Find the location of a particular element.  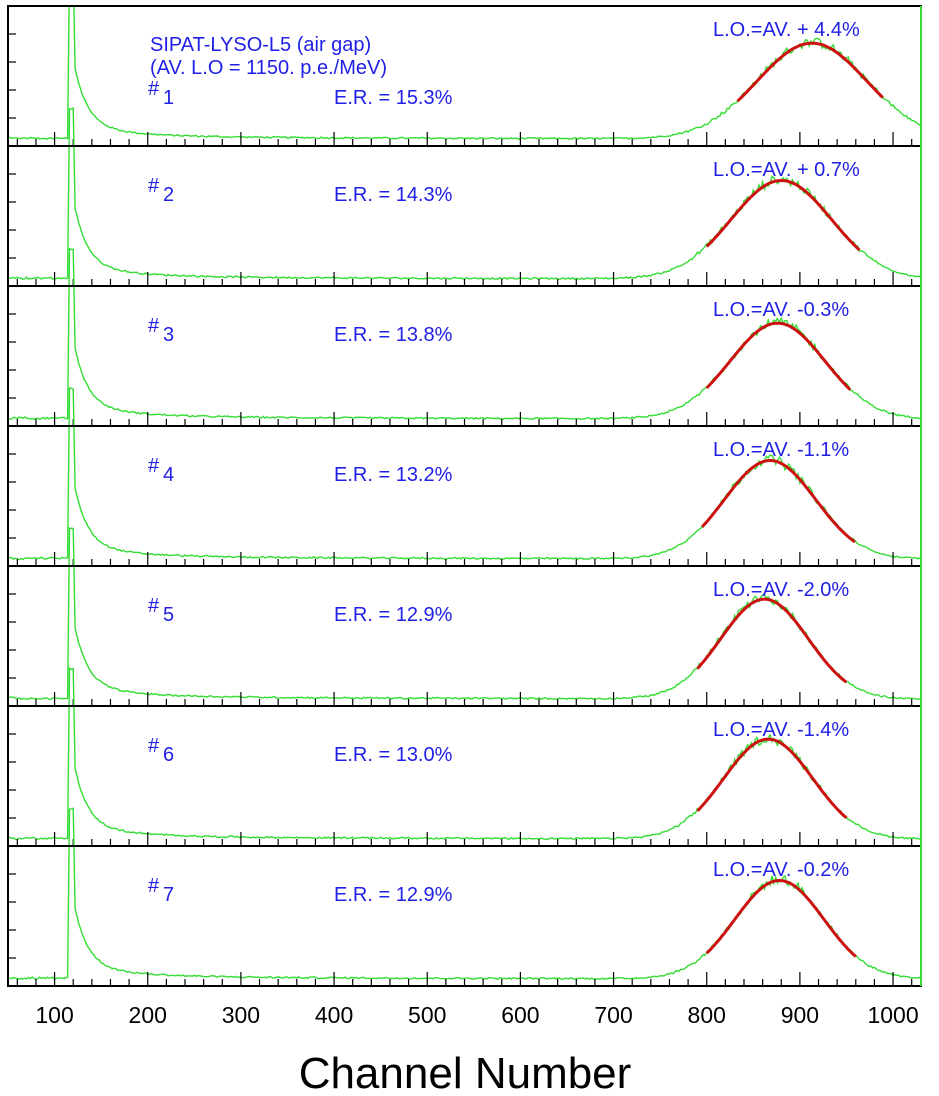

light-output-3: L.O.=AV. -0.3% is located at coordinates (781, 310).